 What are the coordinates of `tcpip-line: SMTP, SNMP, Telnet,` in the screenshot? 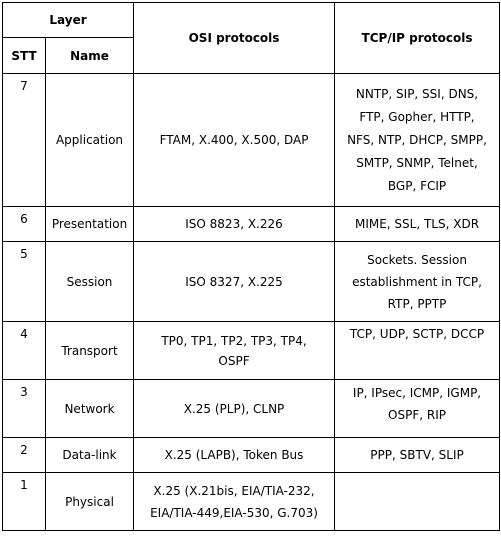 It's located at (417, 162).